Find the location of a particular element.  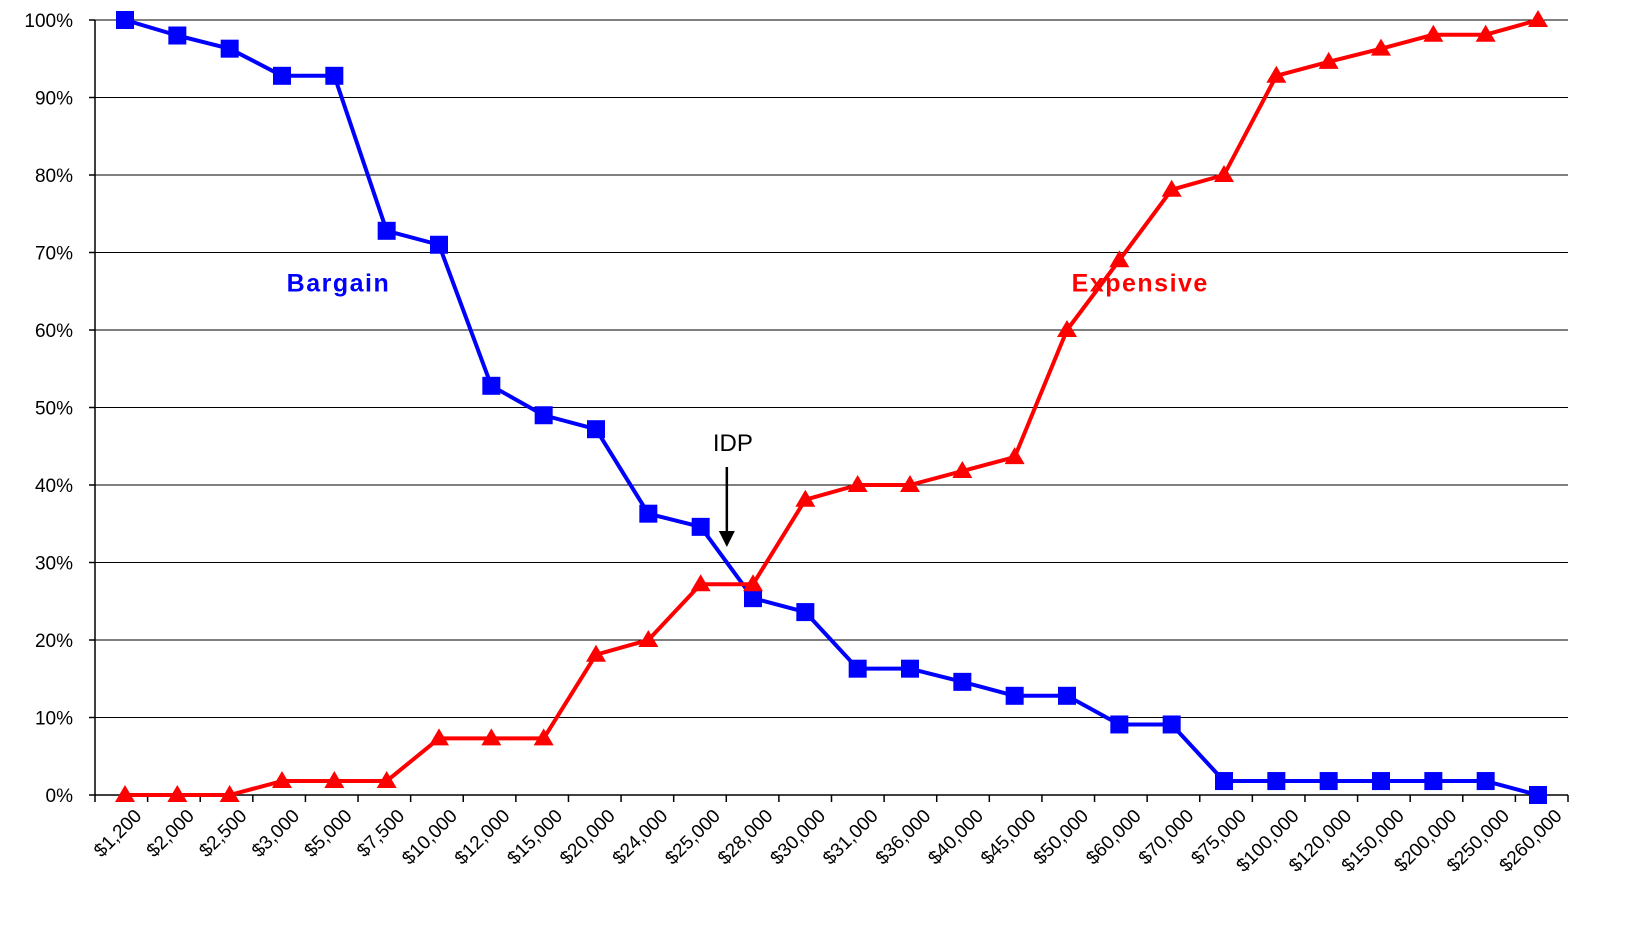

x-tick-label: $25,000 is located at coordinates (692, 837).